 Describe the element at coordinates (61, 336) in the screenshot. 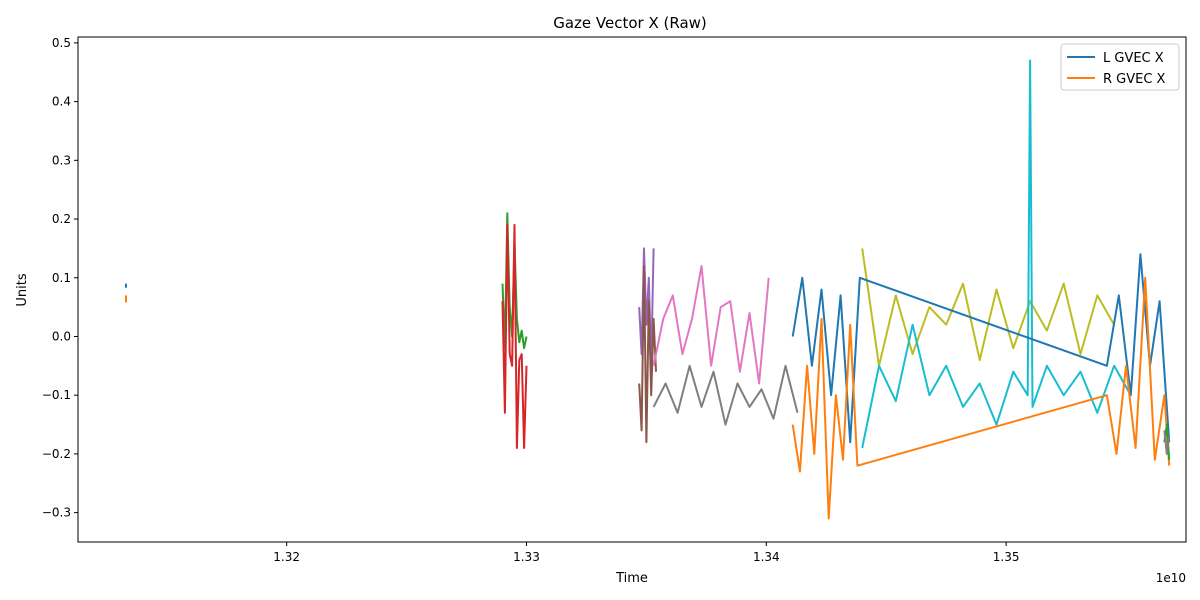

I see `y-tick-label: 0.0` at that location.